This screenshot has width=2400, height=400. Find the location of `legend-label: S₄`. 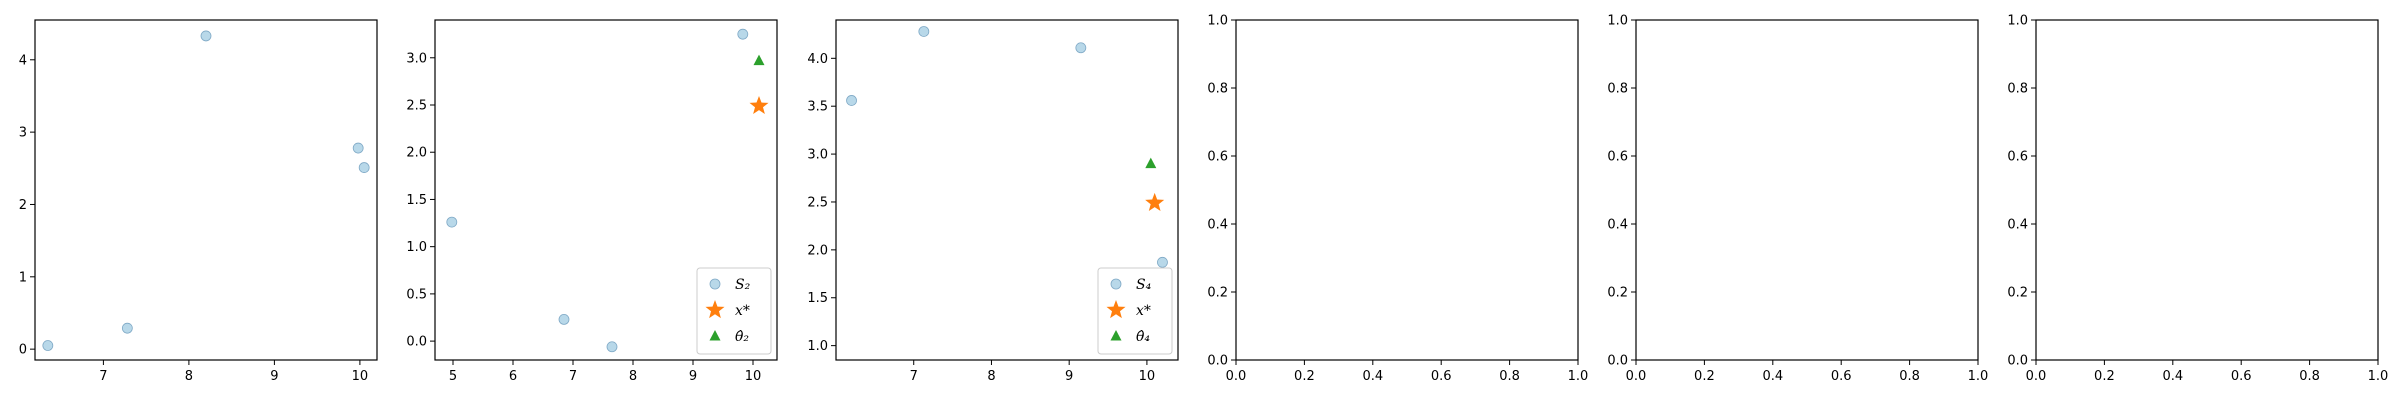

legend-label: S₄ is located at coordinates (1144, 285).